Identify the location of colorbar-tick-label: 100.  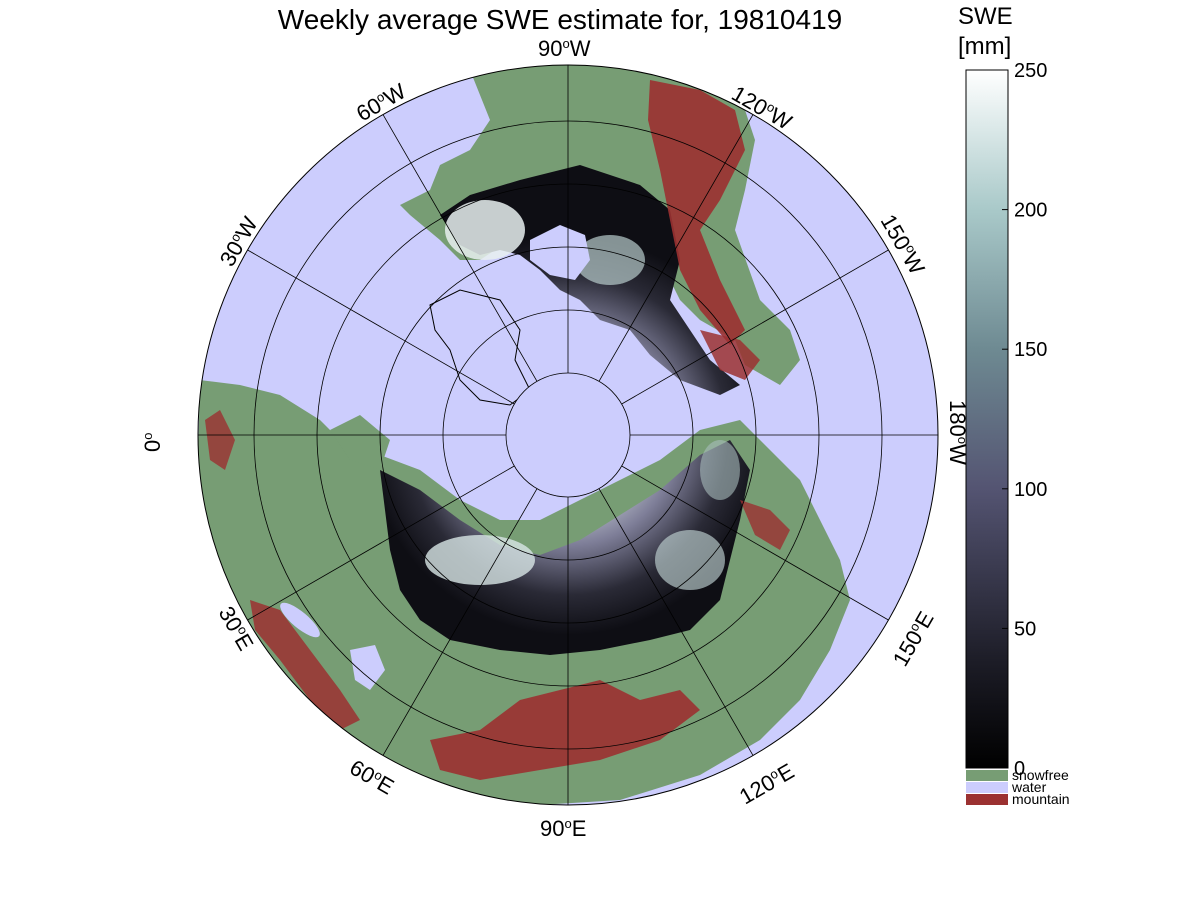
(1030, 490).